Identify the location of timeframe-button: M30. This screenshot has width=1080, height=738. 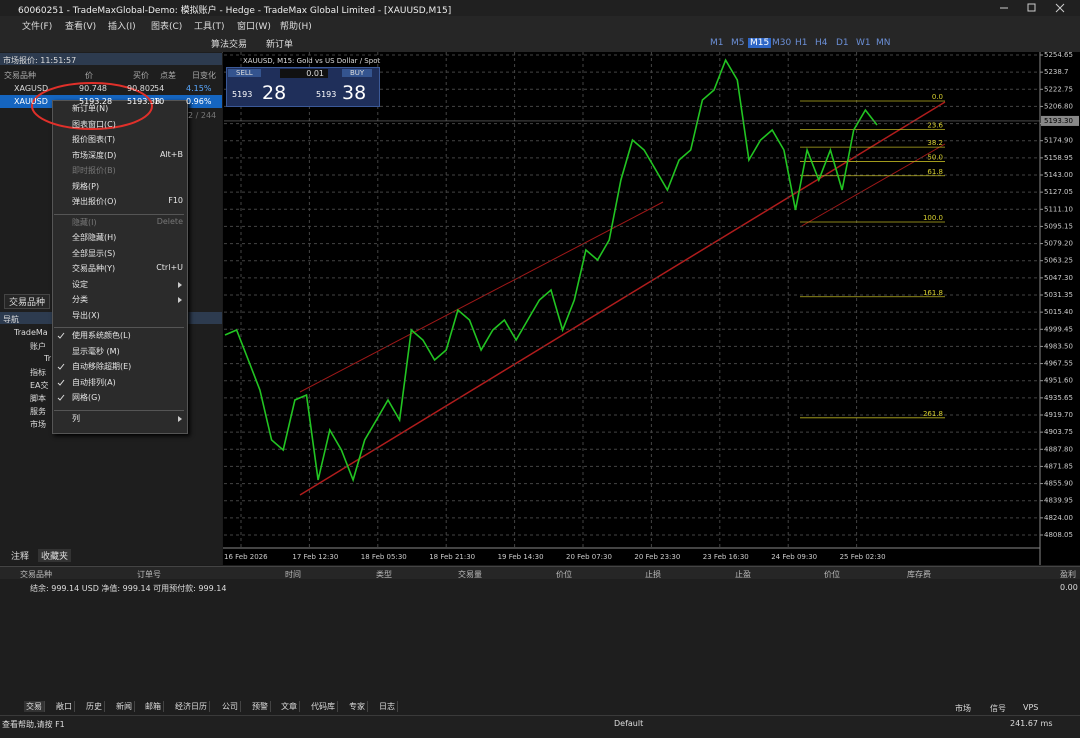
(782, 43).